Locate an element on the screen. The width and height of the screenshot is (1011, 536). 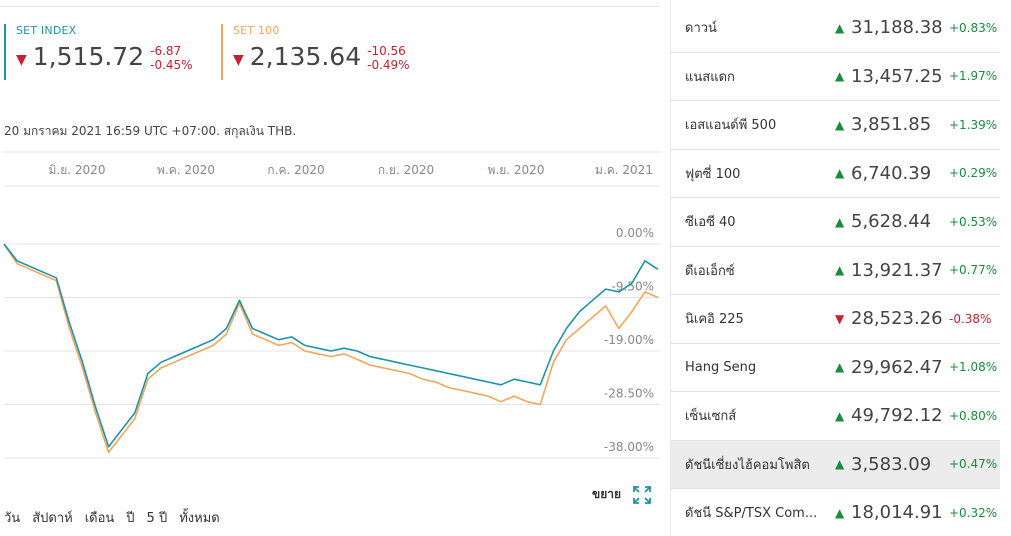
x-tick-label: พ.ย. 2020 is located at coordinates (516, 170).